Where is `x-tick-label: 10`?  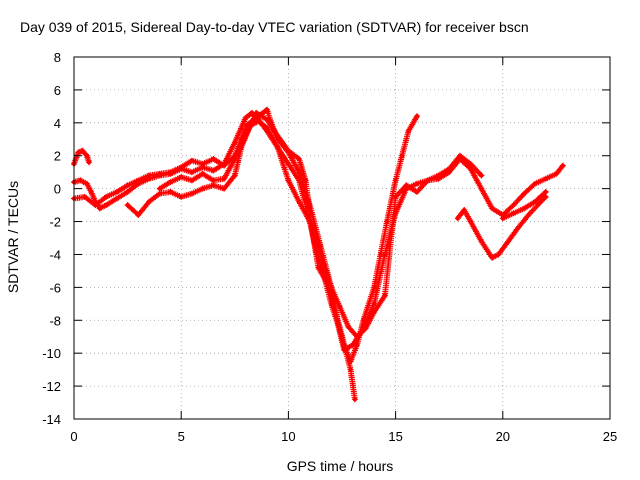
x-tick-label: 10 is located at coordinates (288, 436).